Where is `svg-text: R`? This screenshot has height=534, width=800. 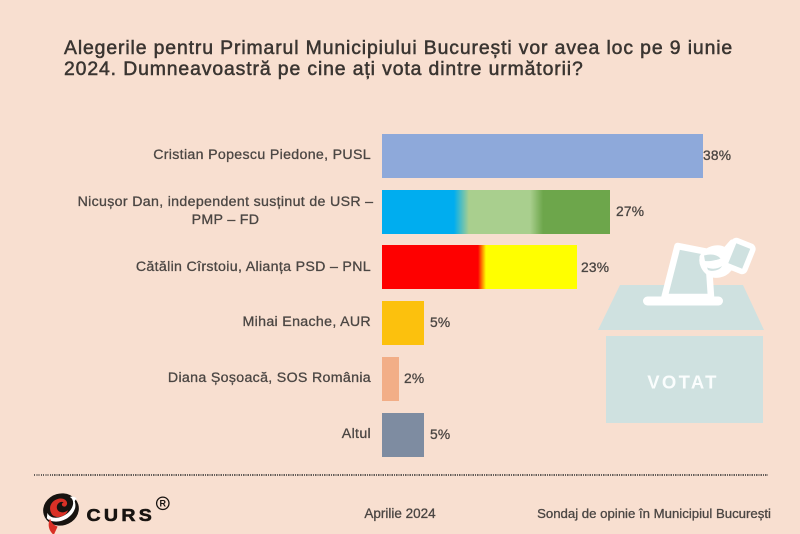 svg-text: R is located at coordinates (163, 504).